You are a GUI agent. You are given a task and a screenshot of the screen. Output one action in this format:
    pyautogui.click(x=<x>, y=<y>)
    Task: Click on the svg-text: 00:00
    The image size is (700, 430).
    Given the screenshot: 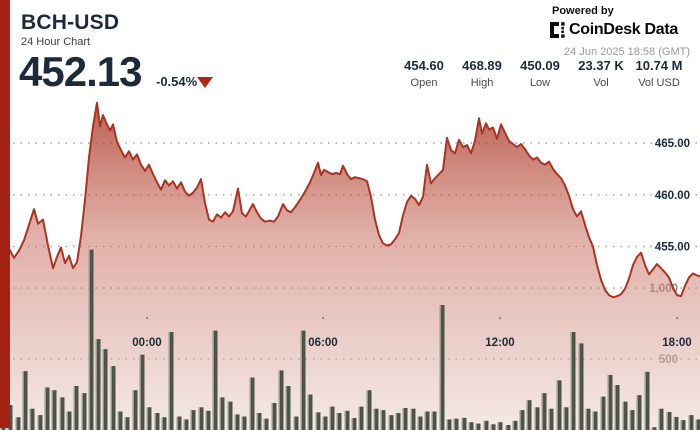 What is the action you would take?
    pyautogui.click(x=146, y=343)
    